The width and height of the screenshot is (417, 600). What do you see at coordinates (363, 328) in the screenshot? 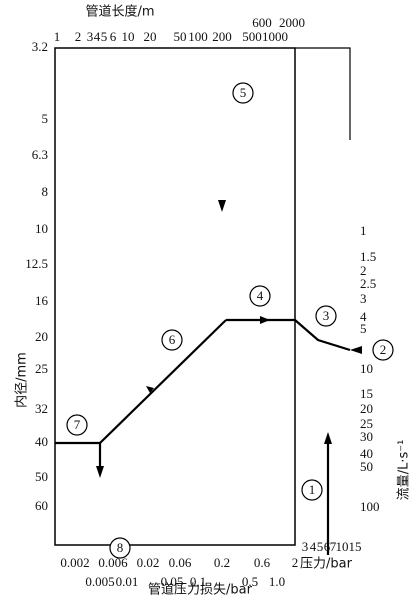
I see `flow-tick-label: 5` at bounding box center [363, 328].